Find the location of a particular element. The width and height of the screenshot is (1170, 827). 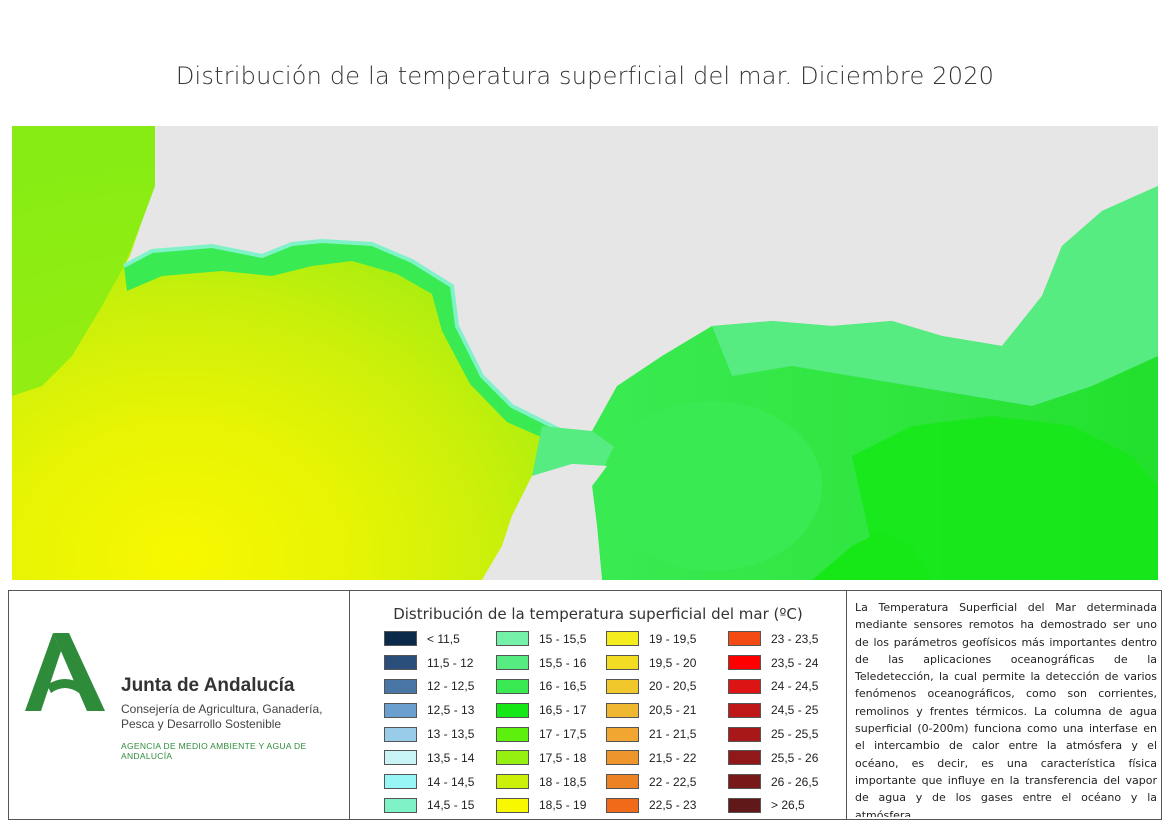

legend-label: 20,5 - 21 is located at coordinates (673, 710).